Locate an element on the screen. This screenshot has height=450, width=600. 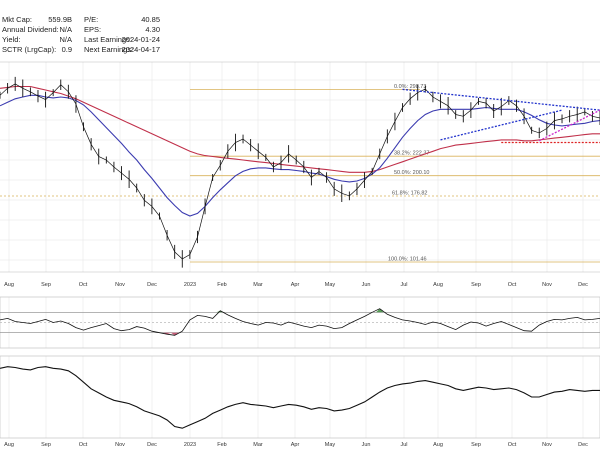
stat-label-annual-dividend: Annual Dividend: is located at coordinates (30, 29).